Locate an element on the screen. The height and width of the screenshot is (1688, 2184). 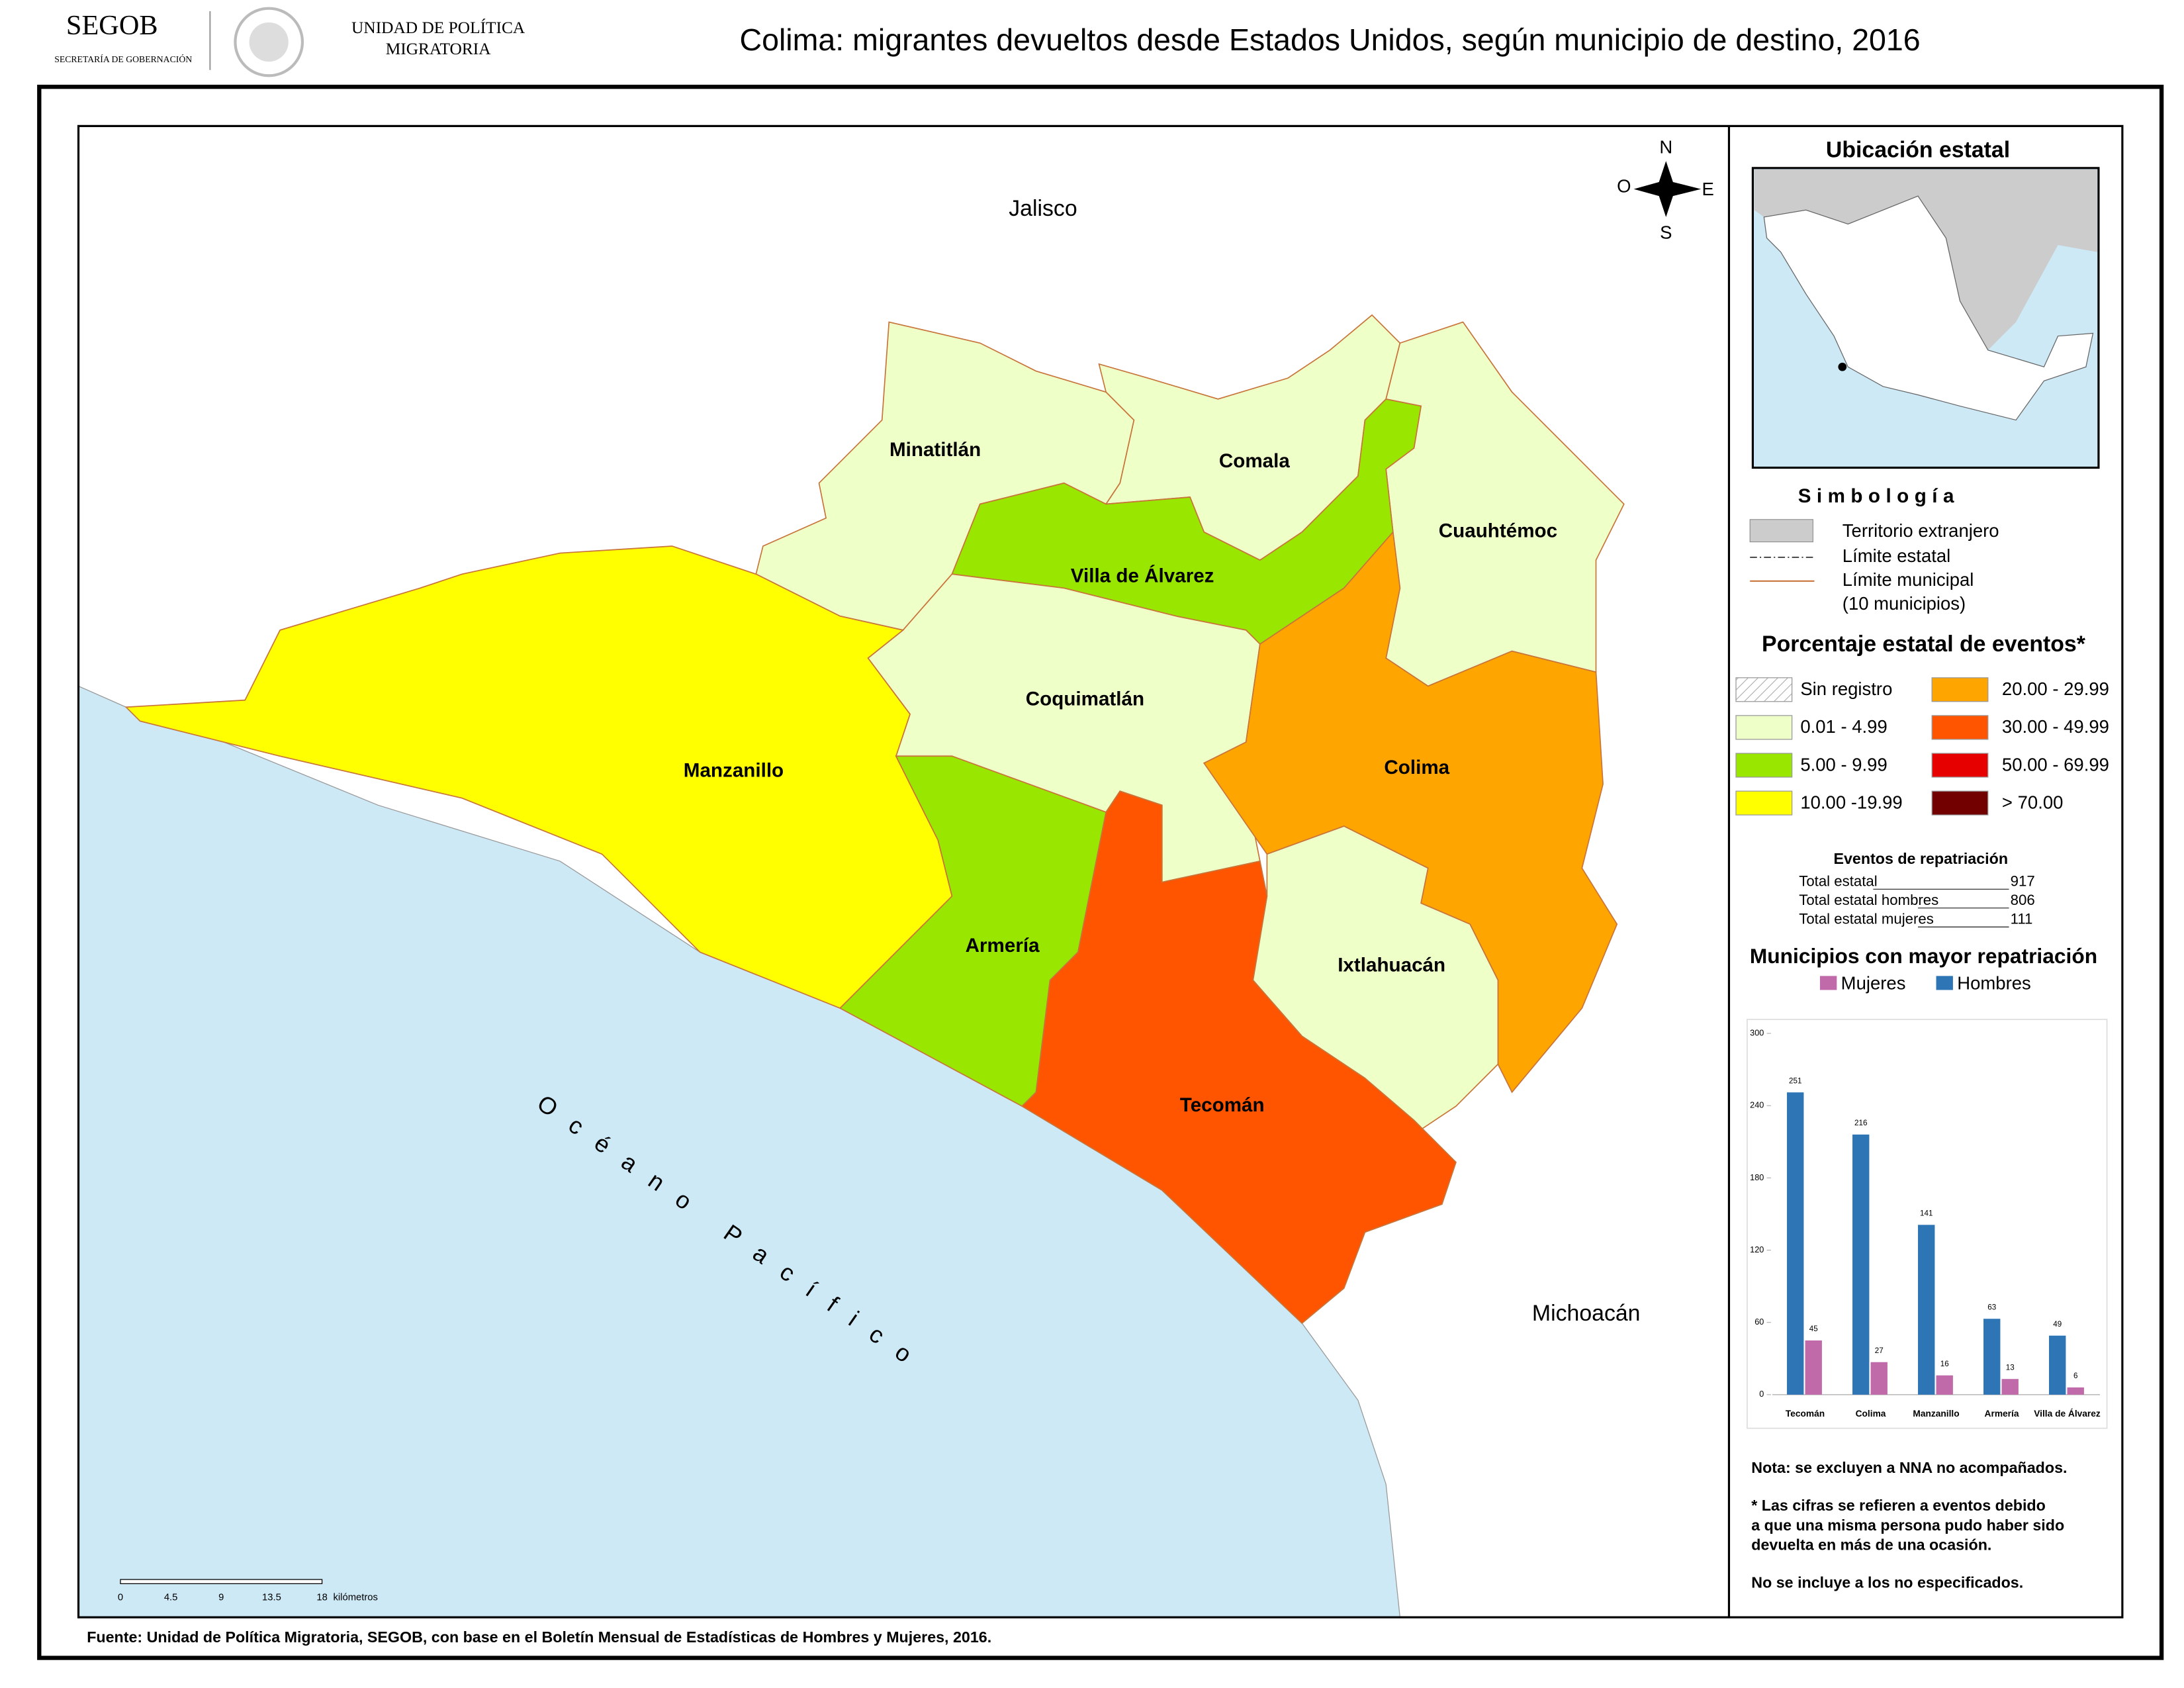
symbology-item: (10 municipios) is located at coordinates (1905, 603).